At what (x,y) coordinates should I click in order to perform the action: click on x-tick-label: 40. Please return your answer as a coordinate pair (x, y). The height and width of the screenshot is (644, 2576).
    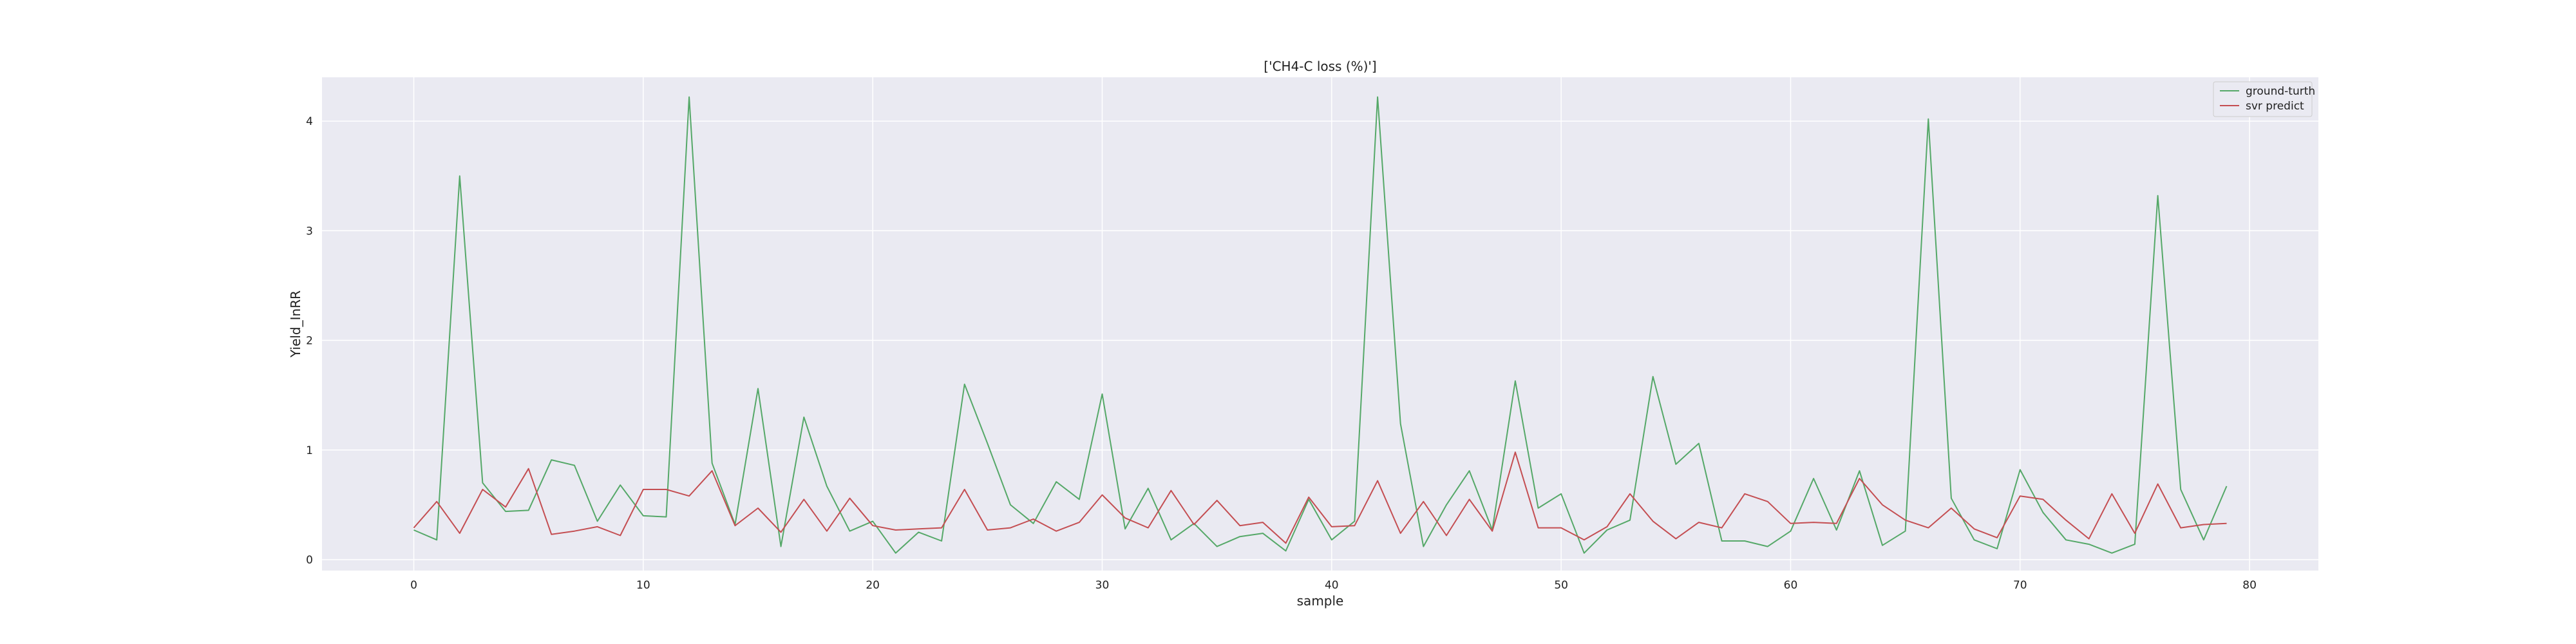
    Looking at the image, I should click on (1332, 586).